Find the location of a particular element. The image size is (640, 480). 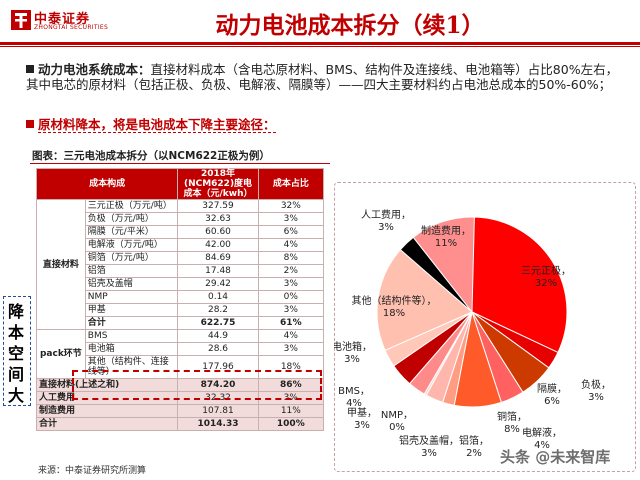

header-rule-thin is located at coordinates (320, 46).